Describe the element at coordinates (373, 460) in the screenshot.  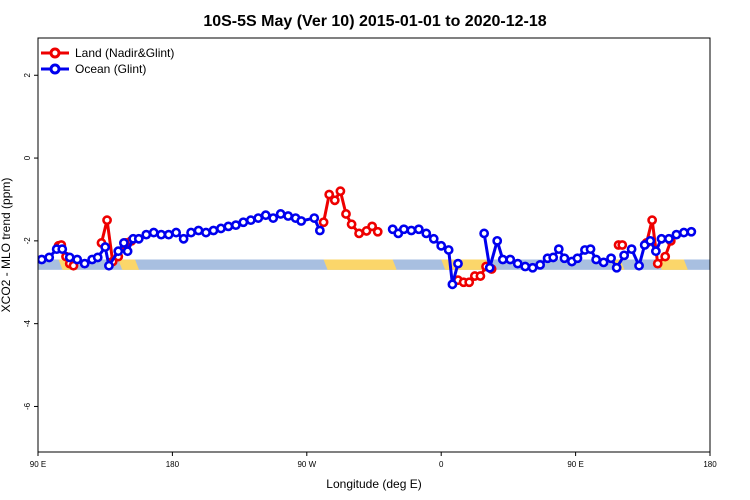
I see `x-axis: 90 E 180 90 W 0 90 E 180` at that location.